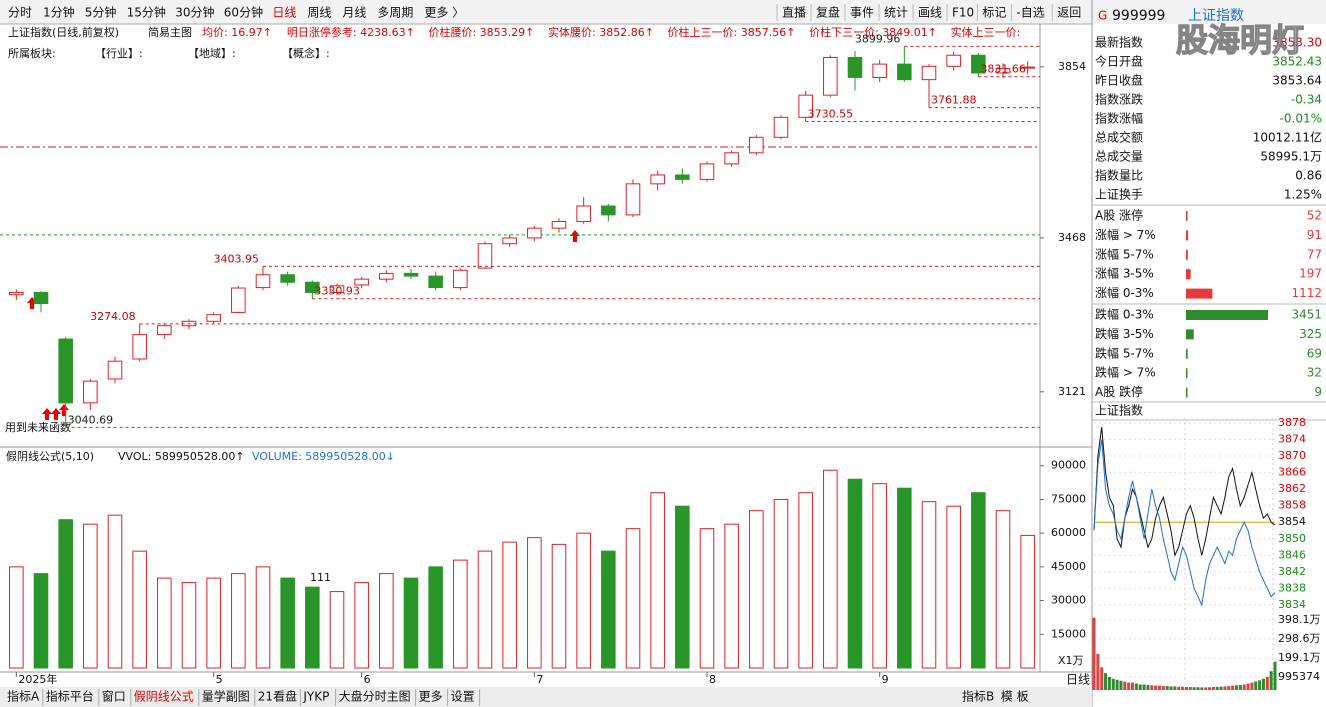 The image size is (1326, 707). Describe the element at coordinates (601, 32) in the screenshot. I see `info-item: 实体腰价: 3852.86↑` at that location.